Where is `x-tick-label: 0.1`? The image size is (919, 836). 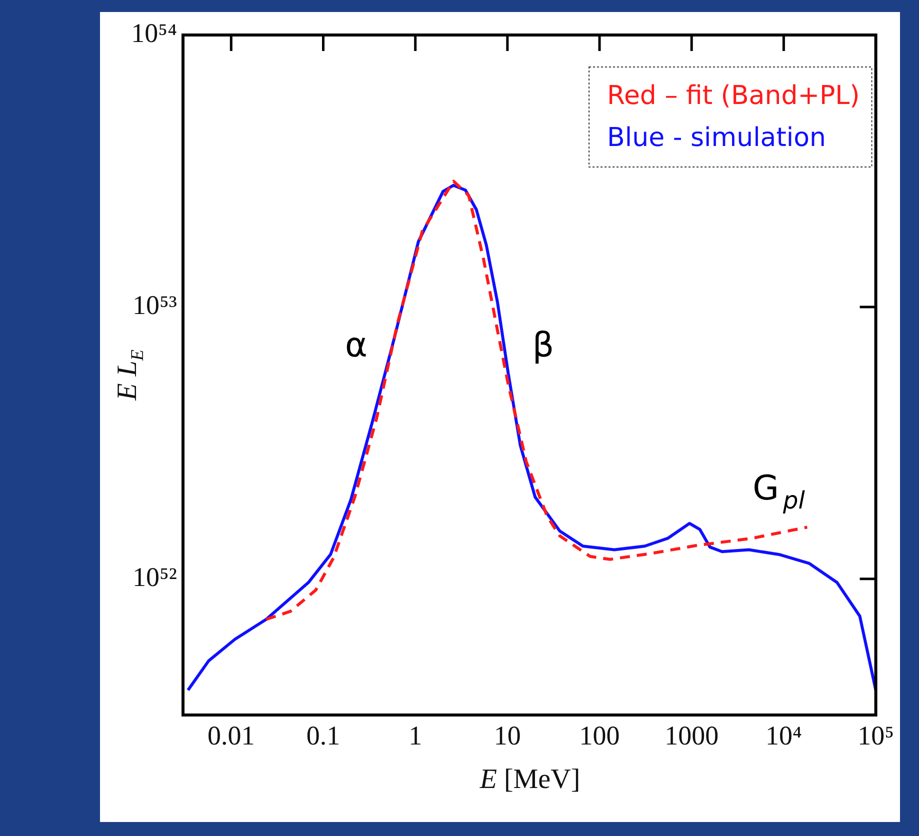
x-tick-label: 0.1 is located at coordinates (323, 735).